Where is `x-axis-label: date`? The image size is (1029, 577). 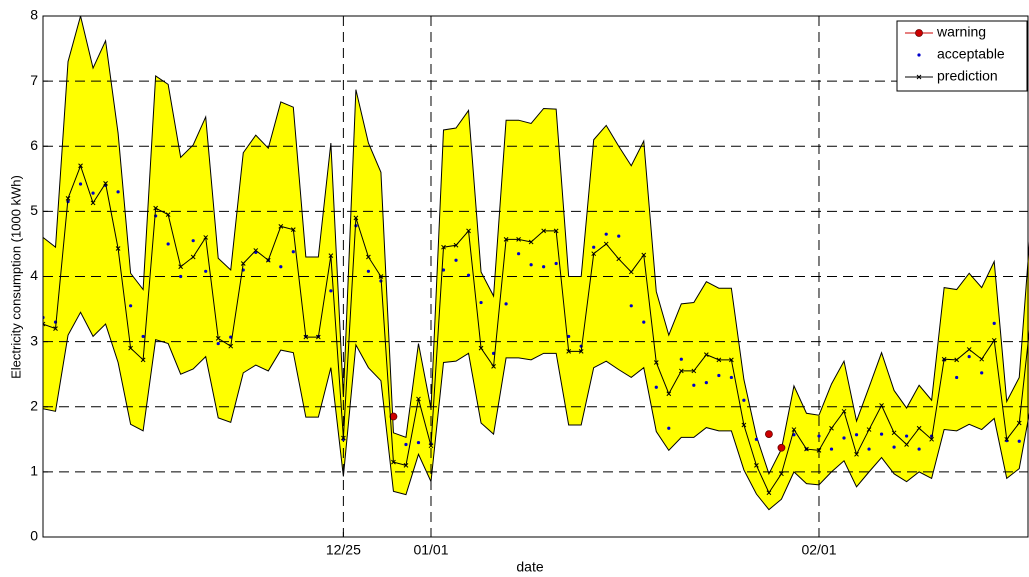
x-axis-label: date is located at coordinates (529, 567).